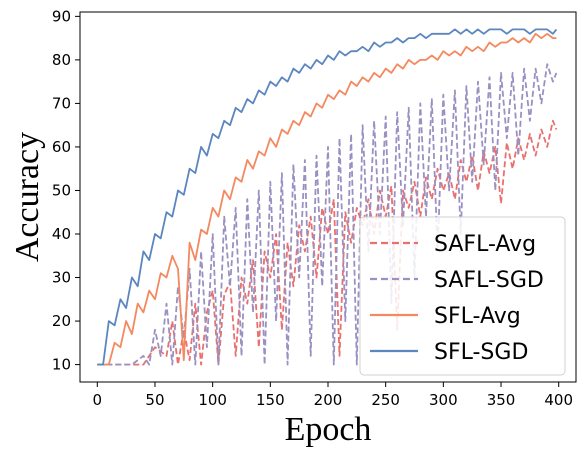 Image resolution: width=585 pixels, height=455 pixels. I want to click on x-tick-label: 300, so click(443, 400).